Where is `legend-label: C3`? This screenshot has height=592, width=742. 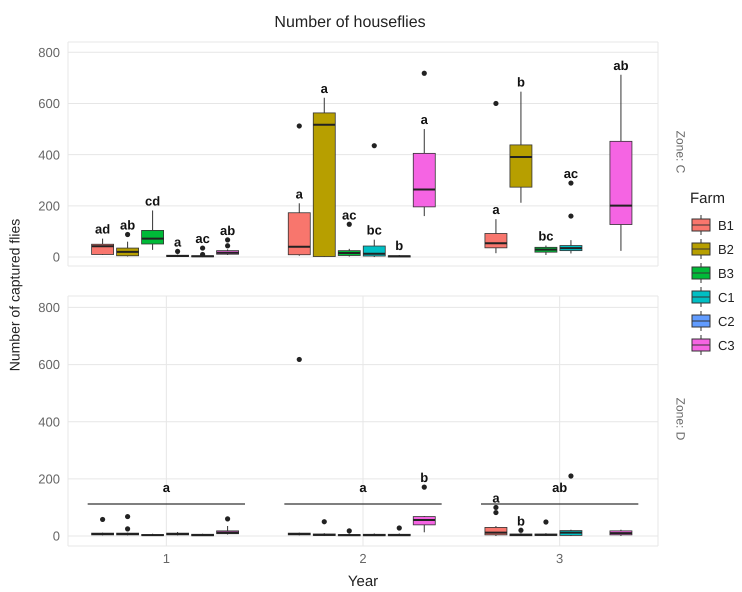 legend-label: C3 is located at coordinates (726, 345).